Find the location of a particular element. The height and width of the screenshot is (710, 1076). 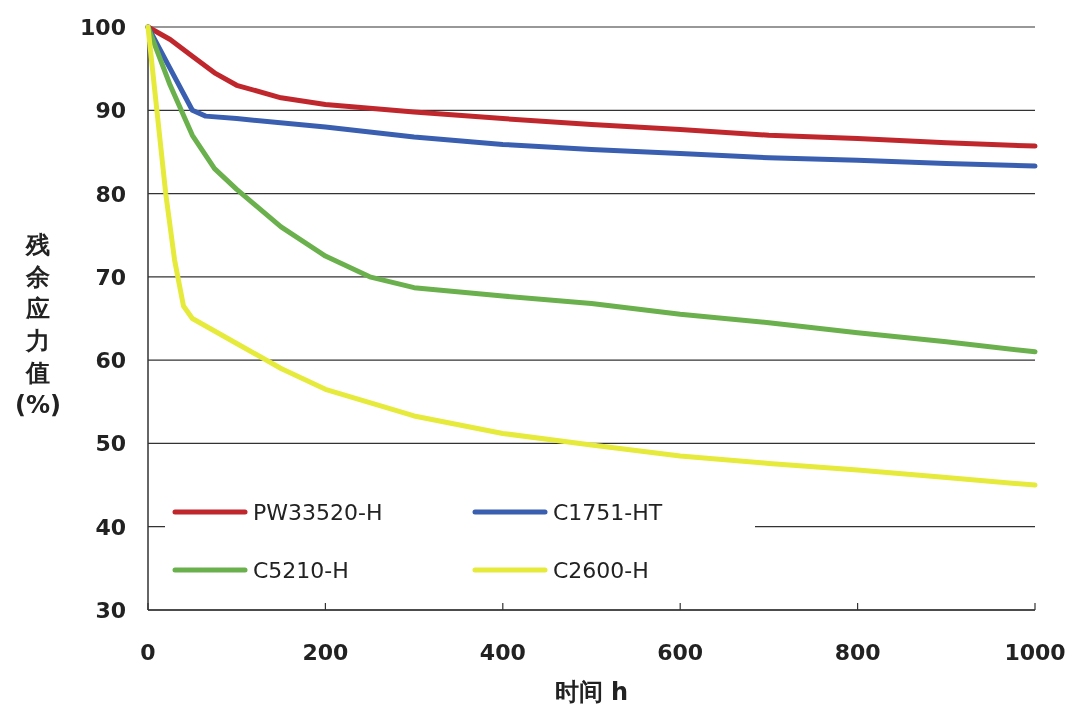

legend-label: C2600-H is located at coordinates (601, 570).